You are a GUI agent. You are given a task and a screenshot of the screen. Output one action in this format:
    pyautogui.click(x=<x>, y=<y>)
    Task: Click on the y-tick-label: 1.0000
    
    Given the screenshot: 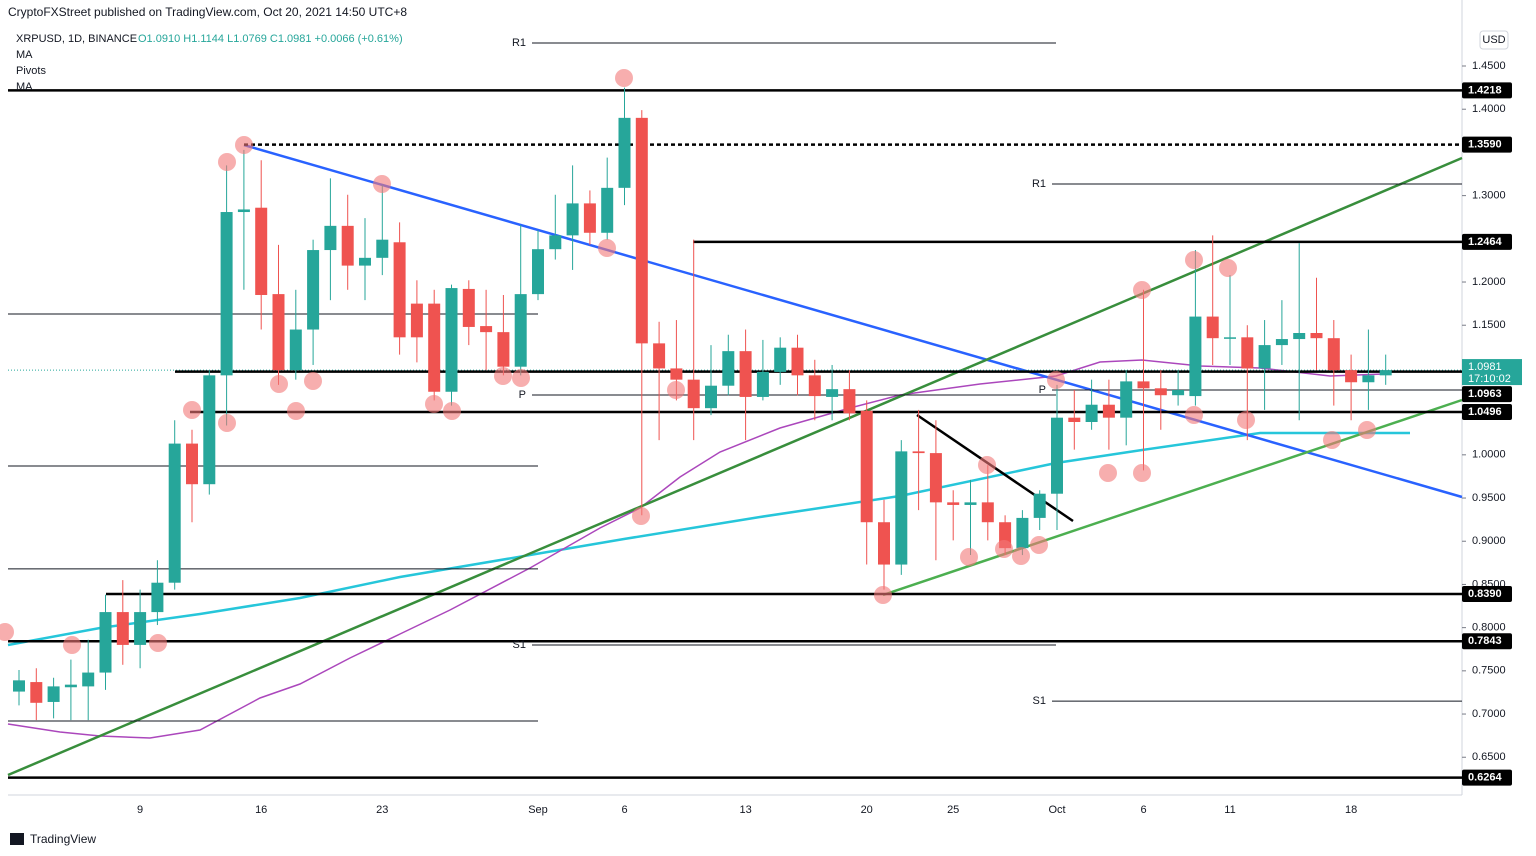 What is the action you would take?
    pyautogui.click(x=1489, y=455)
    